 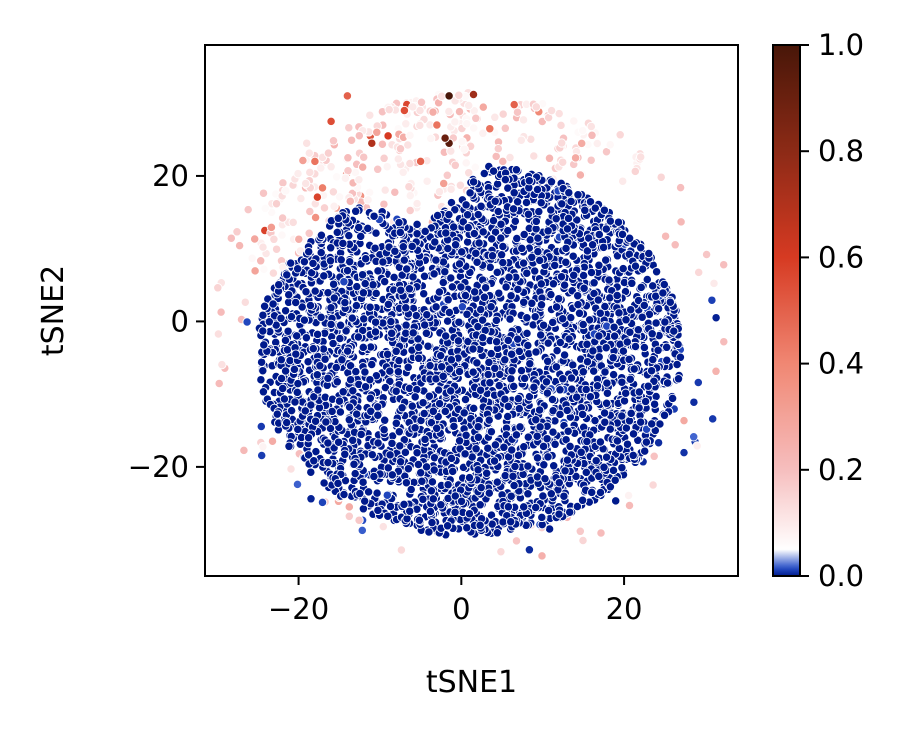 What do you see at coordinates (818, 310) in the screenshot?
I see `colorbar: 0.0 0.2 0.4 0.6 0.8 1.0` at bounding box center [818, 310].